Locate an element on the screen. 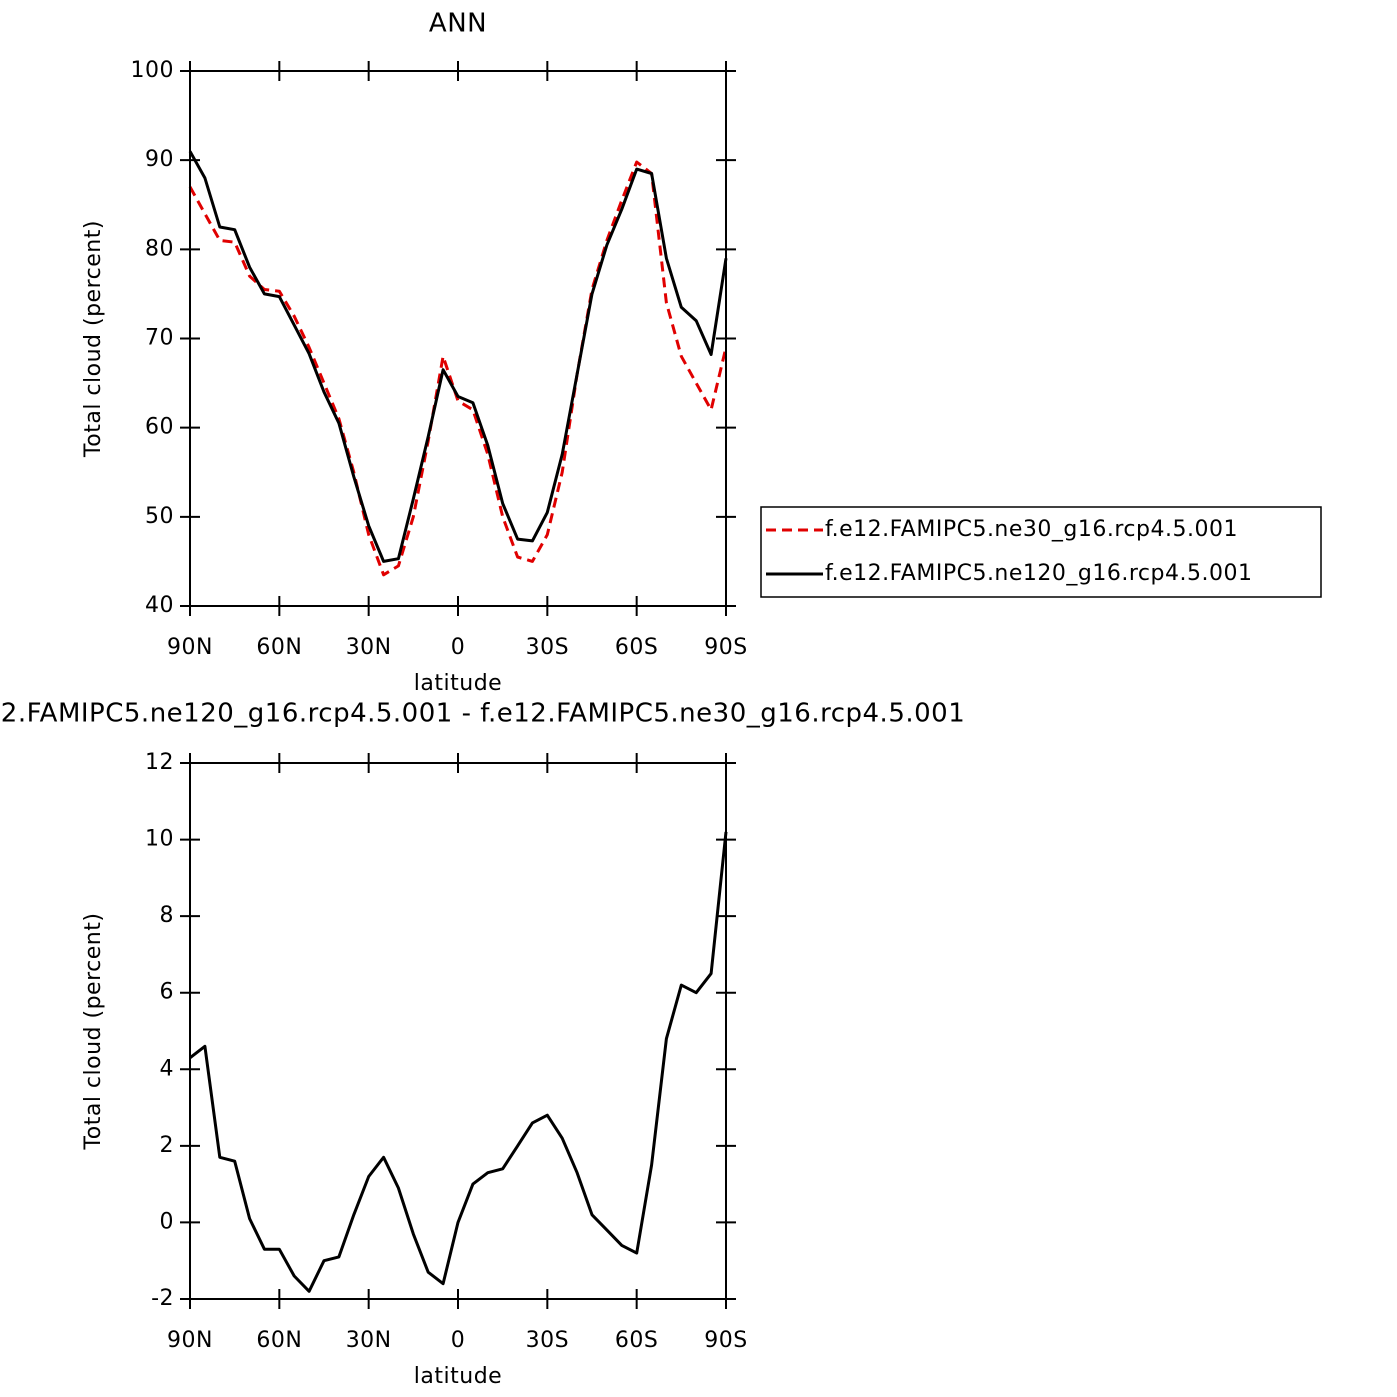  legend-label: f.e12.FAMIPC5.ne30_g16.rcp4.5.001 is located at coordinates (1031, 529).